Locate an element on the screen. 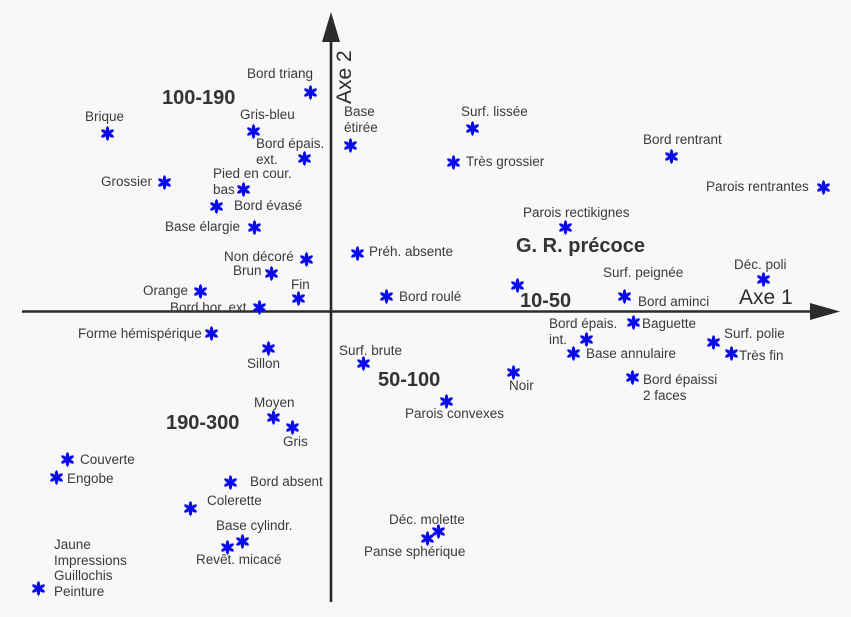  point-label: Orange is located at coordinates (166, 290).